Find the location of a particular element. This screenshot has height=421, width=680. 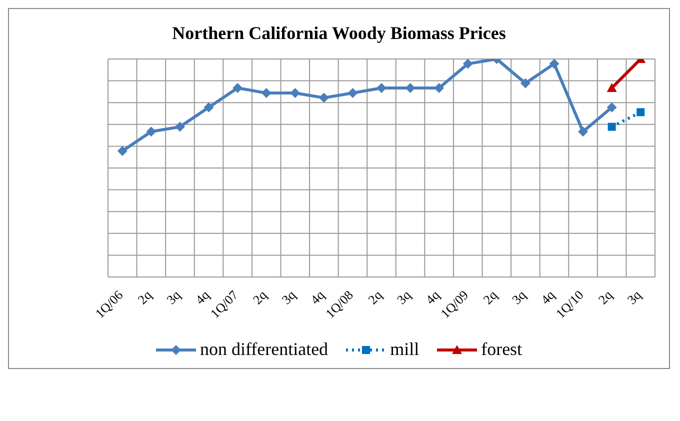

legend-label: forest is located at coordinates (501, 349).